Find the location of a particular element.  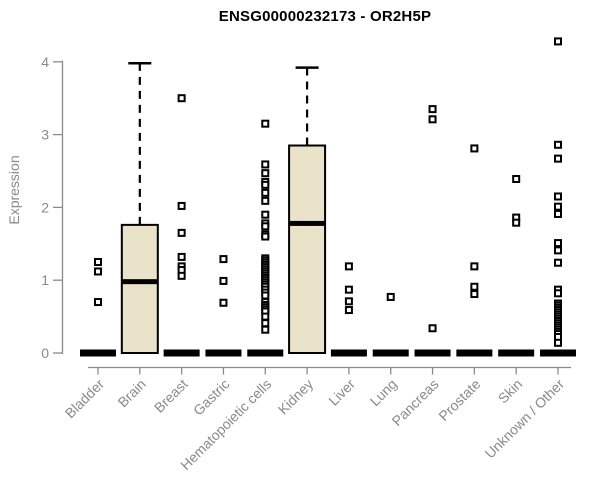

x-tick-label: Skin is located at coordinates (510, 391).